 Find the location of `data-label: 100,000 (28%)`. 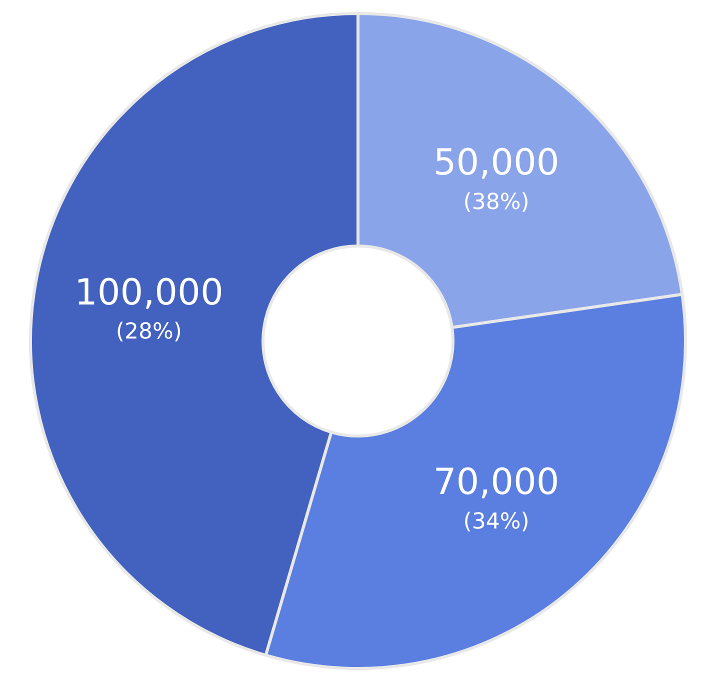

data-label: 100,000 (28%) is located at coordinates (149, 308).